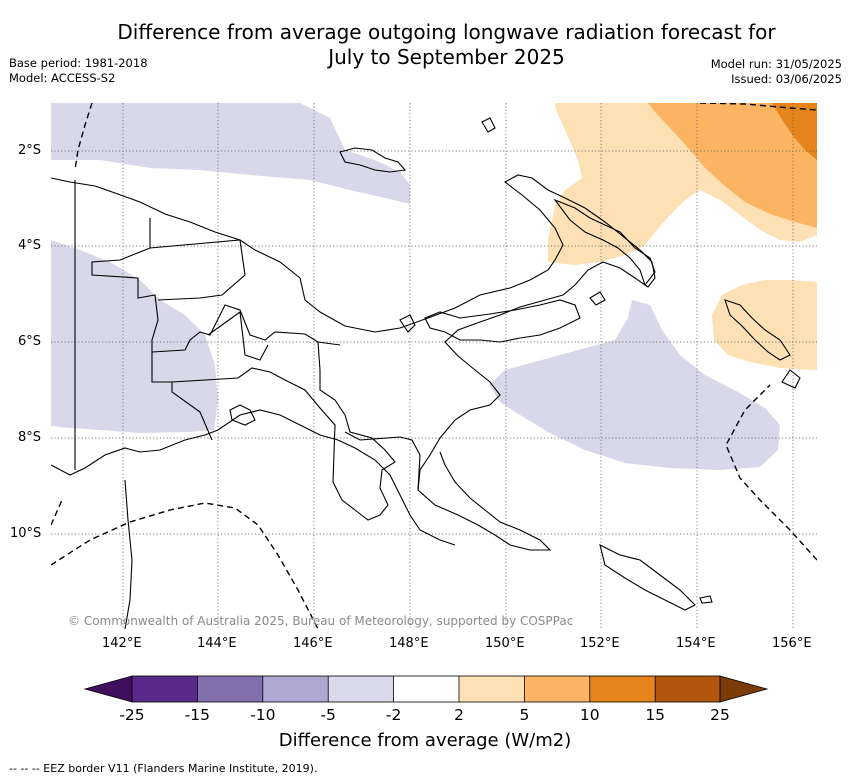 The width and height of the screenshot is (850, 781). Describe the element at coordinates (792, 643) in the screenshot. I see `lon-label: 156°E` at that location.